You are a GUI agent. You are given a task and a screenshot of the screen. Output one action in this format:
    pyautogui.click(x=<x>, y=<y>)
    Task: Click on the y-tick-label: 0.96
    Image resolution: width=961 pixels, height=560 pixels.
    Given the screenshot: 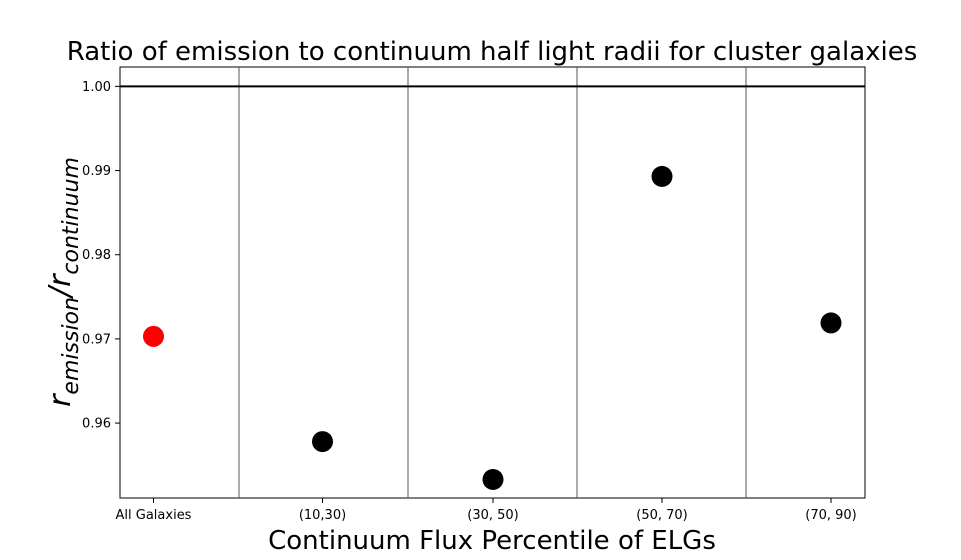 What is the action you would take?
    pyautogui.click(x=96, y=424)
    